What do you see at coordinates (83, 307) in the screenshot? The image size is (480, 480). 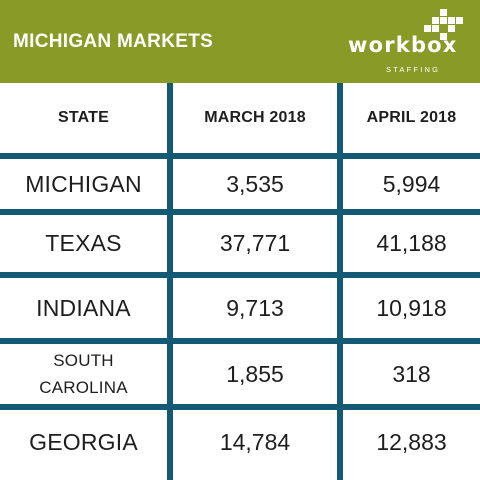 I see `table-cell-state: INDIANA` at bounding box center [83, 307].